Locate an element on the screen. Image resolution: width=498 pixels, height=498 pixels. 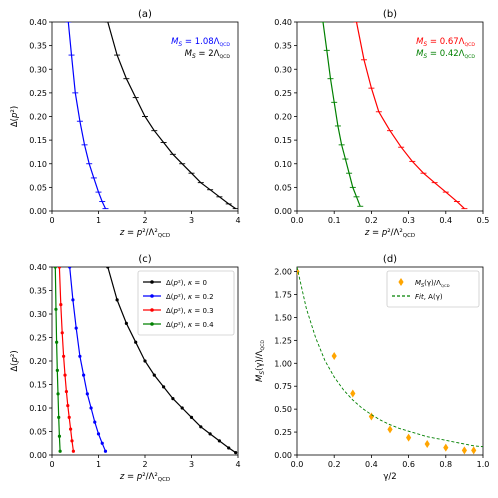
legend-frame is located at coordinates (186, 303).